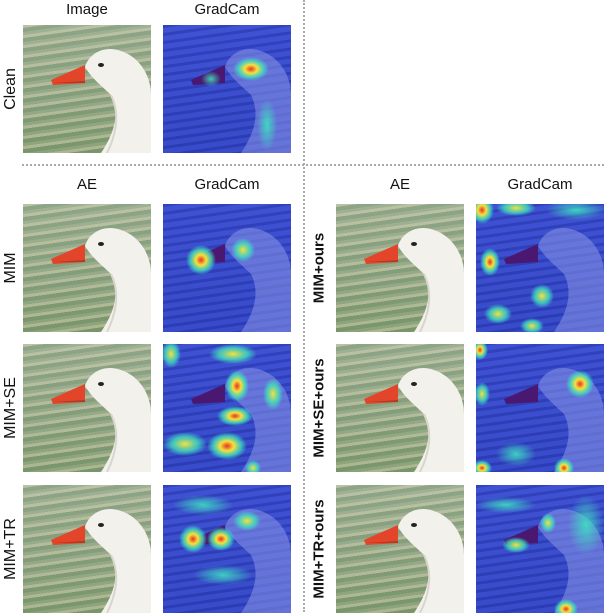  I want to click on mim-ours-gradcam, so click(540, 268).